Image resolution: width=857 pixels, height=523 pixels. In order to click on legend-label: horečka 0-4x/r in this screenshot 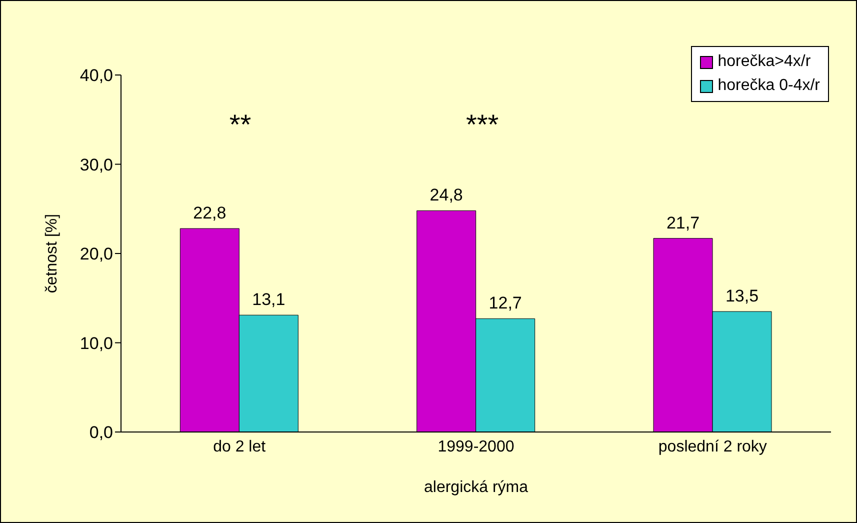, I will do `click(769, 86)`.